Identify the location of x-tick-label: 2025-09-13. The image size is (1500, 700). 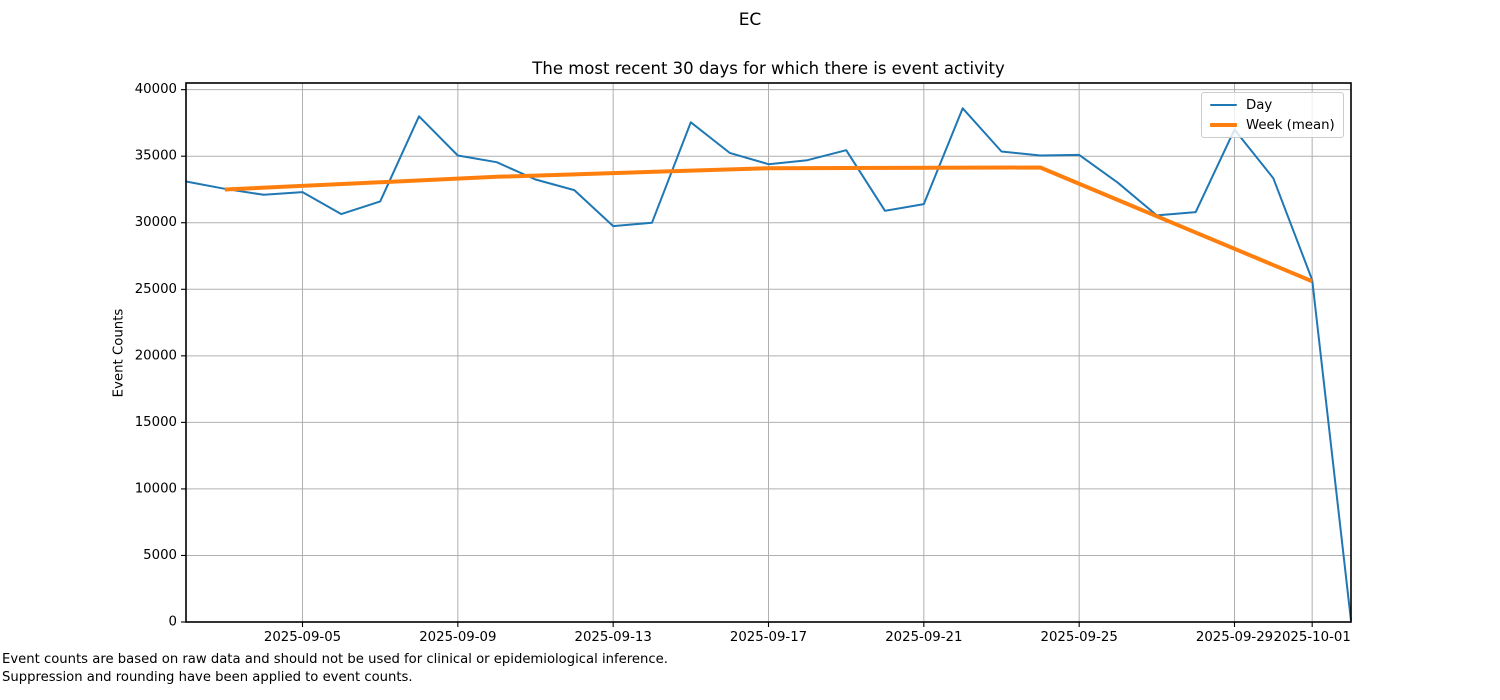
(613, 637).